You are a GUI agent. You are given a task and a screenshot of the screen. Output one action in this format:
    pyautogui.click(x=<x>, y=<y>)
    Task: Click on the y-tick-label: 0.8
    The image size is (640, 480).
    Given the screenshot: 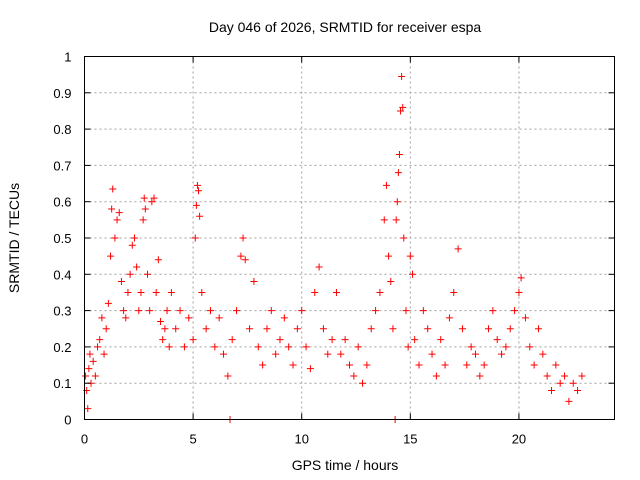 What is the action you would take?
    pyautogui.click(x=62, y=129)
    